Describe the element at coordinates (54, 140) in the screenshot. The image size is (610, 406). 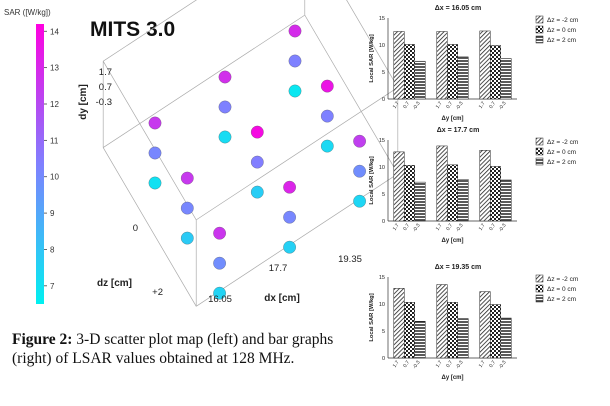
I see `colorbar-tick-label: 11` at that location.